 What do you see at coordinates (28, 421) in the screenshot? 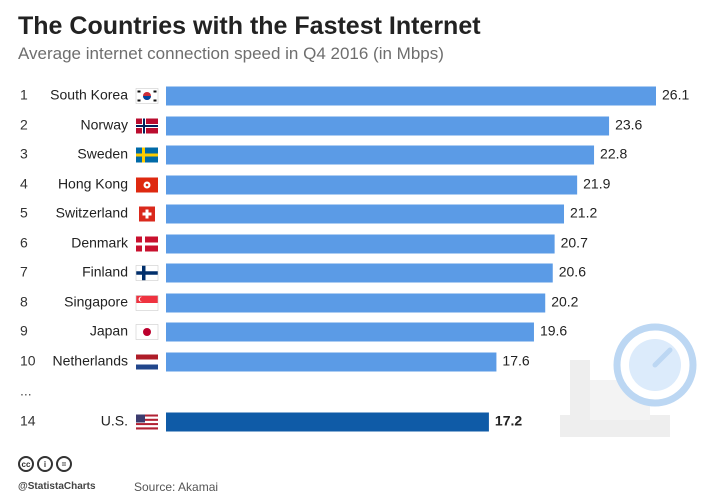
I see `rank-label: 14` at bounding box center [28, 421].